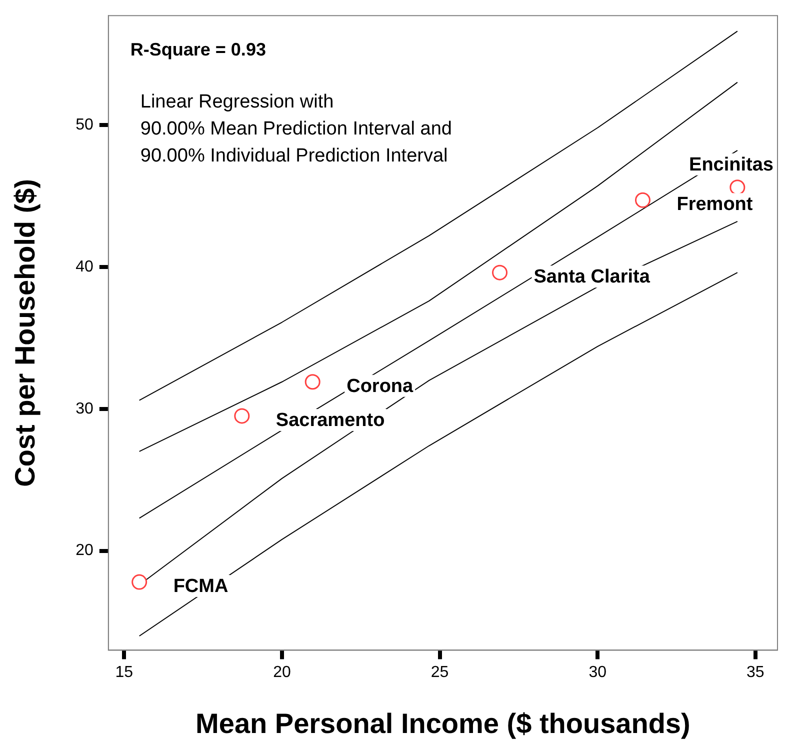 This screenshot has width=786, height=752. Describe the element at coordinates (237, 102) in the screenshot. I see `annotation: Linear Regression with` at that location.